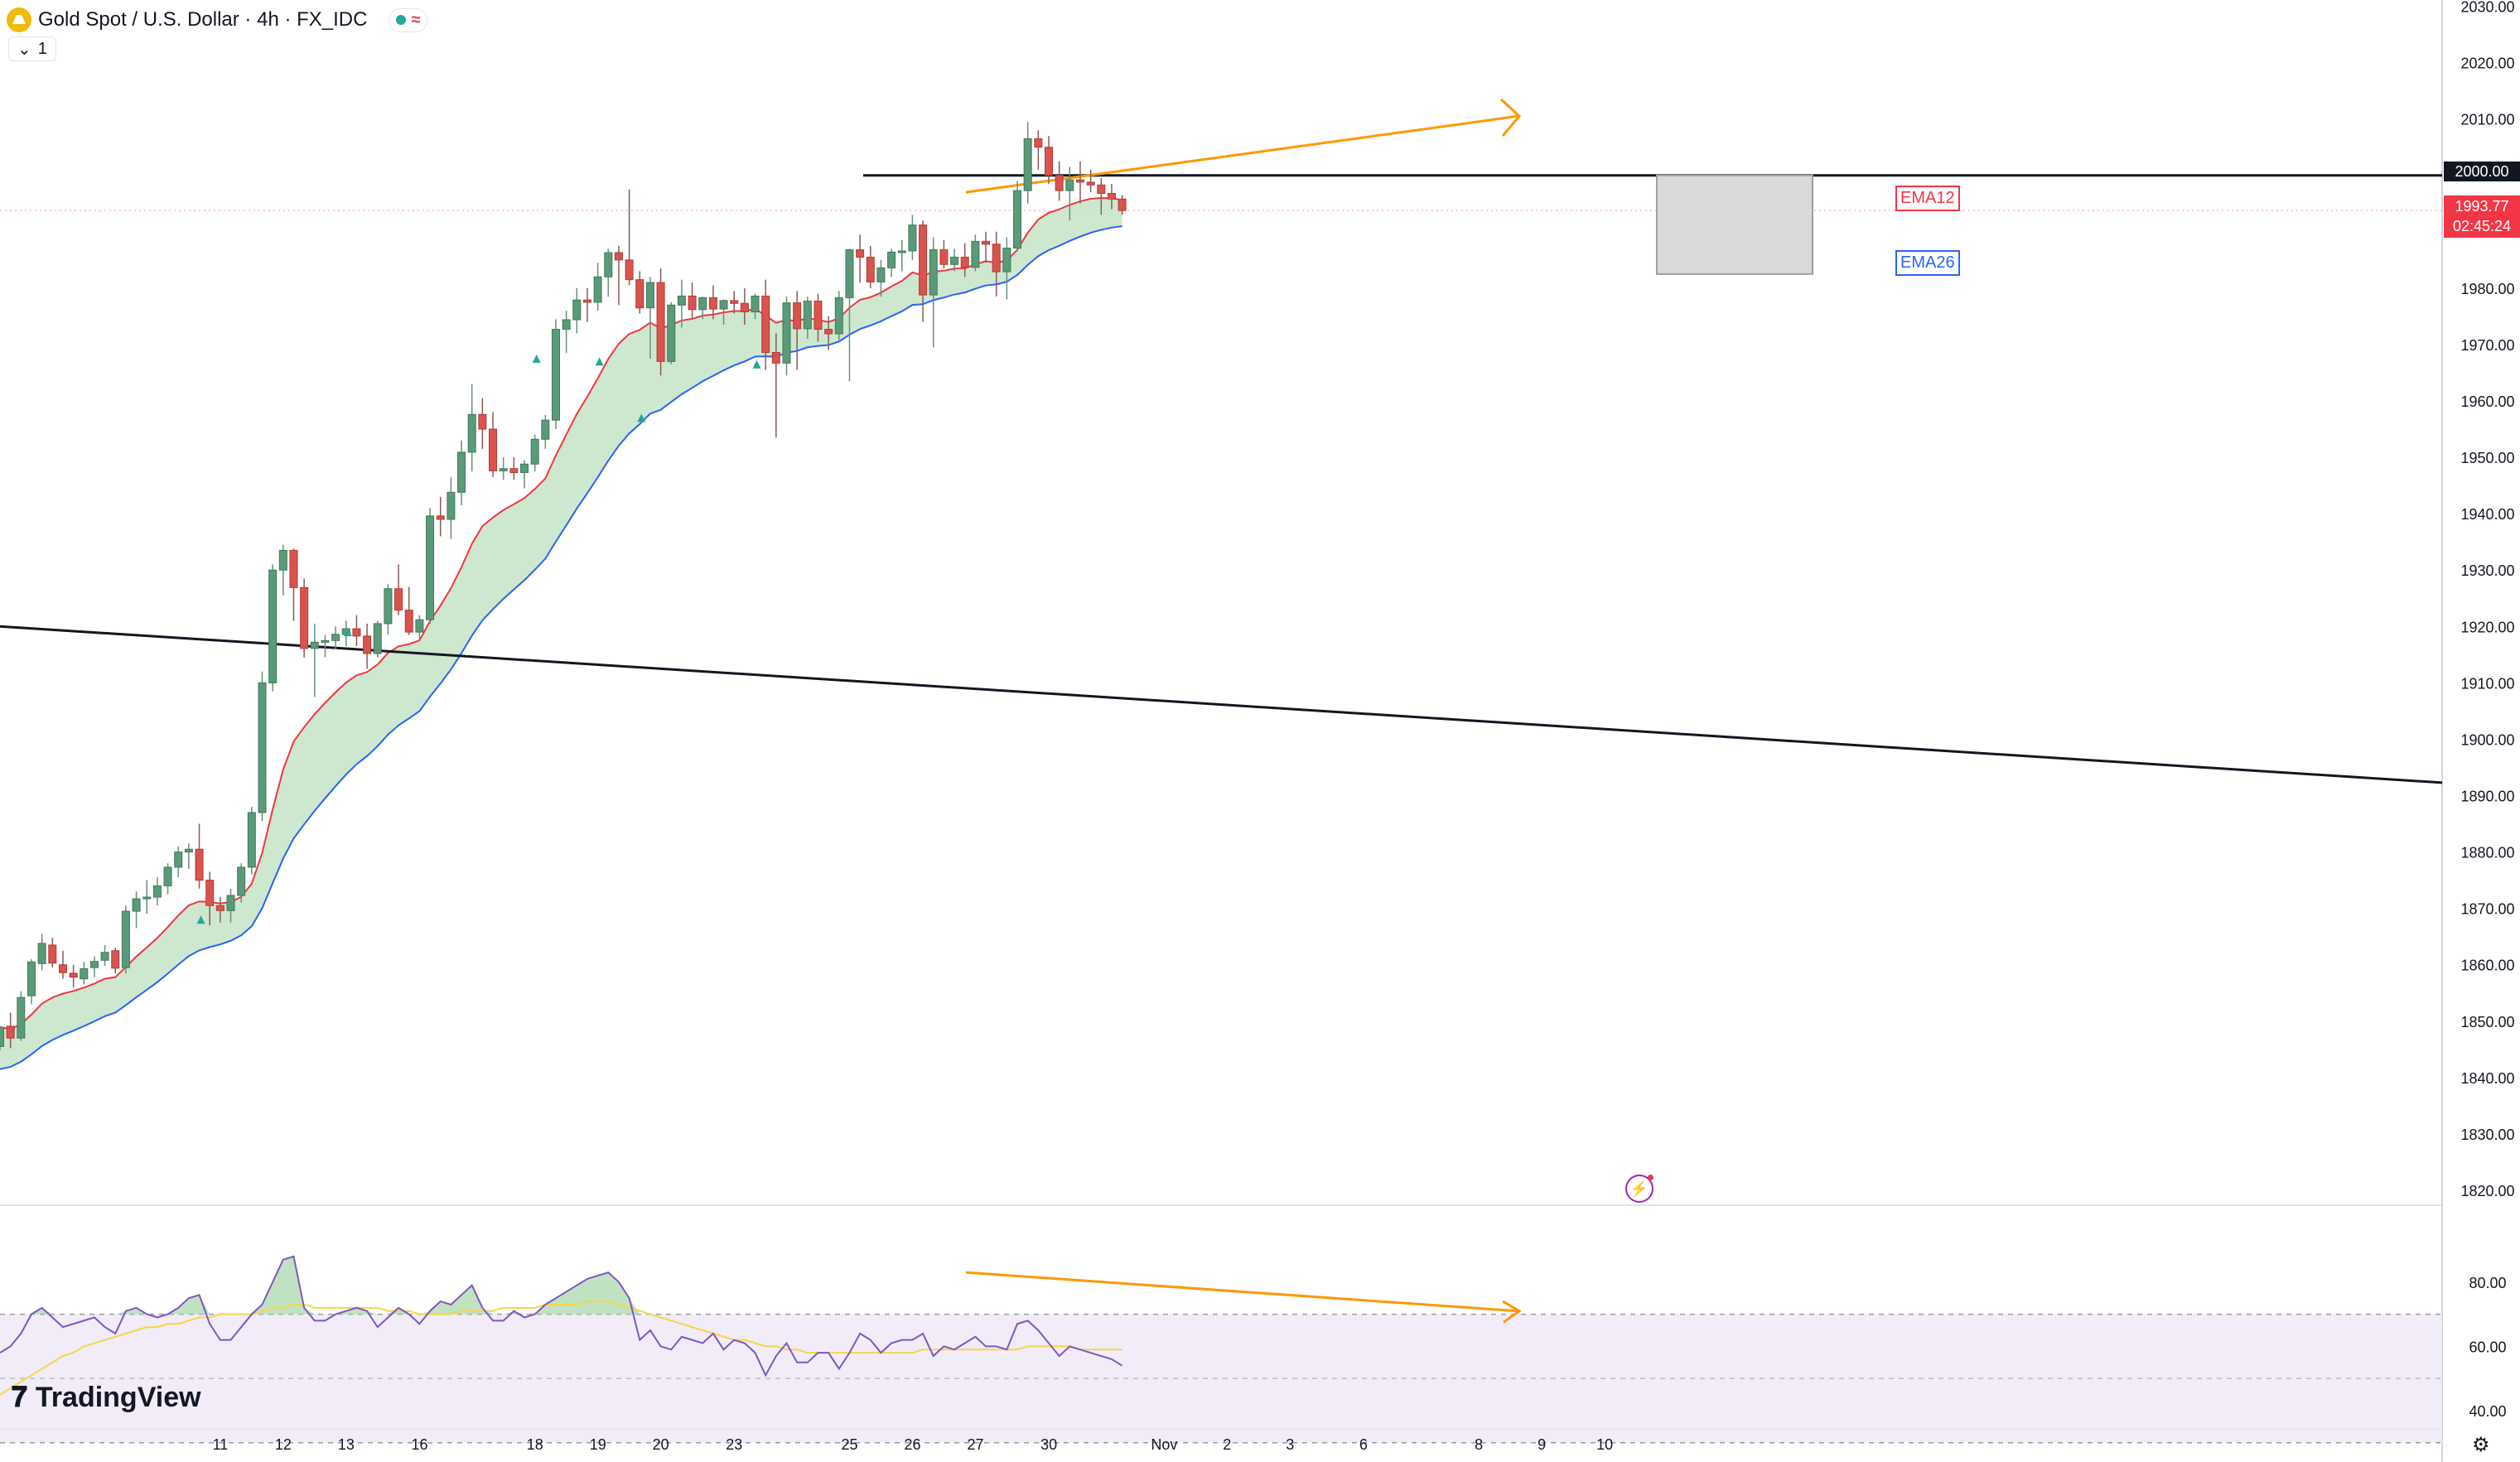 Image resolution: width=2520 pixels, height=1462 pixels. I want to click on rsi-divergence-arrow, so click(1241, 1292).